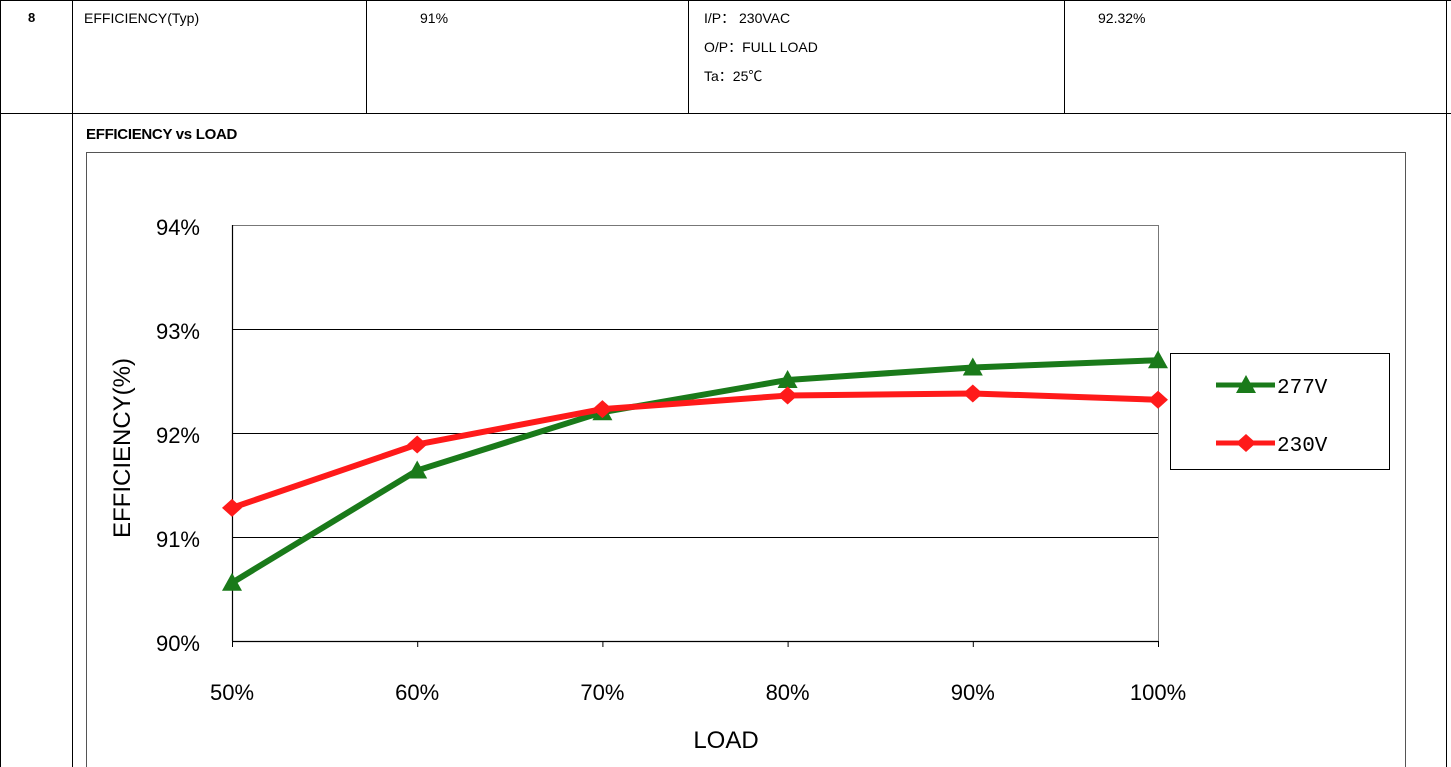 Image resolution: width=1451 pixels, height=767 pixels. What do you see at coordinates (761, 47) in the screenshot?
I see `condition-output: O/P：FULL LOAD` at bounding box center [761, 47].